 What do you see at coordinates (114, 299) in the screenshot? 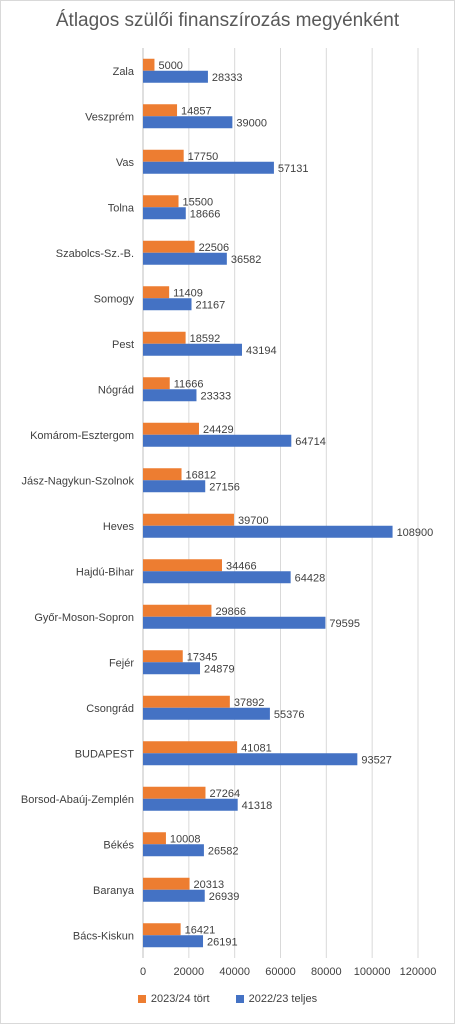
I see `category-label: Somogy` at bounding box center [114, 299].